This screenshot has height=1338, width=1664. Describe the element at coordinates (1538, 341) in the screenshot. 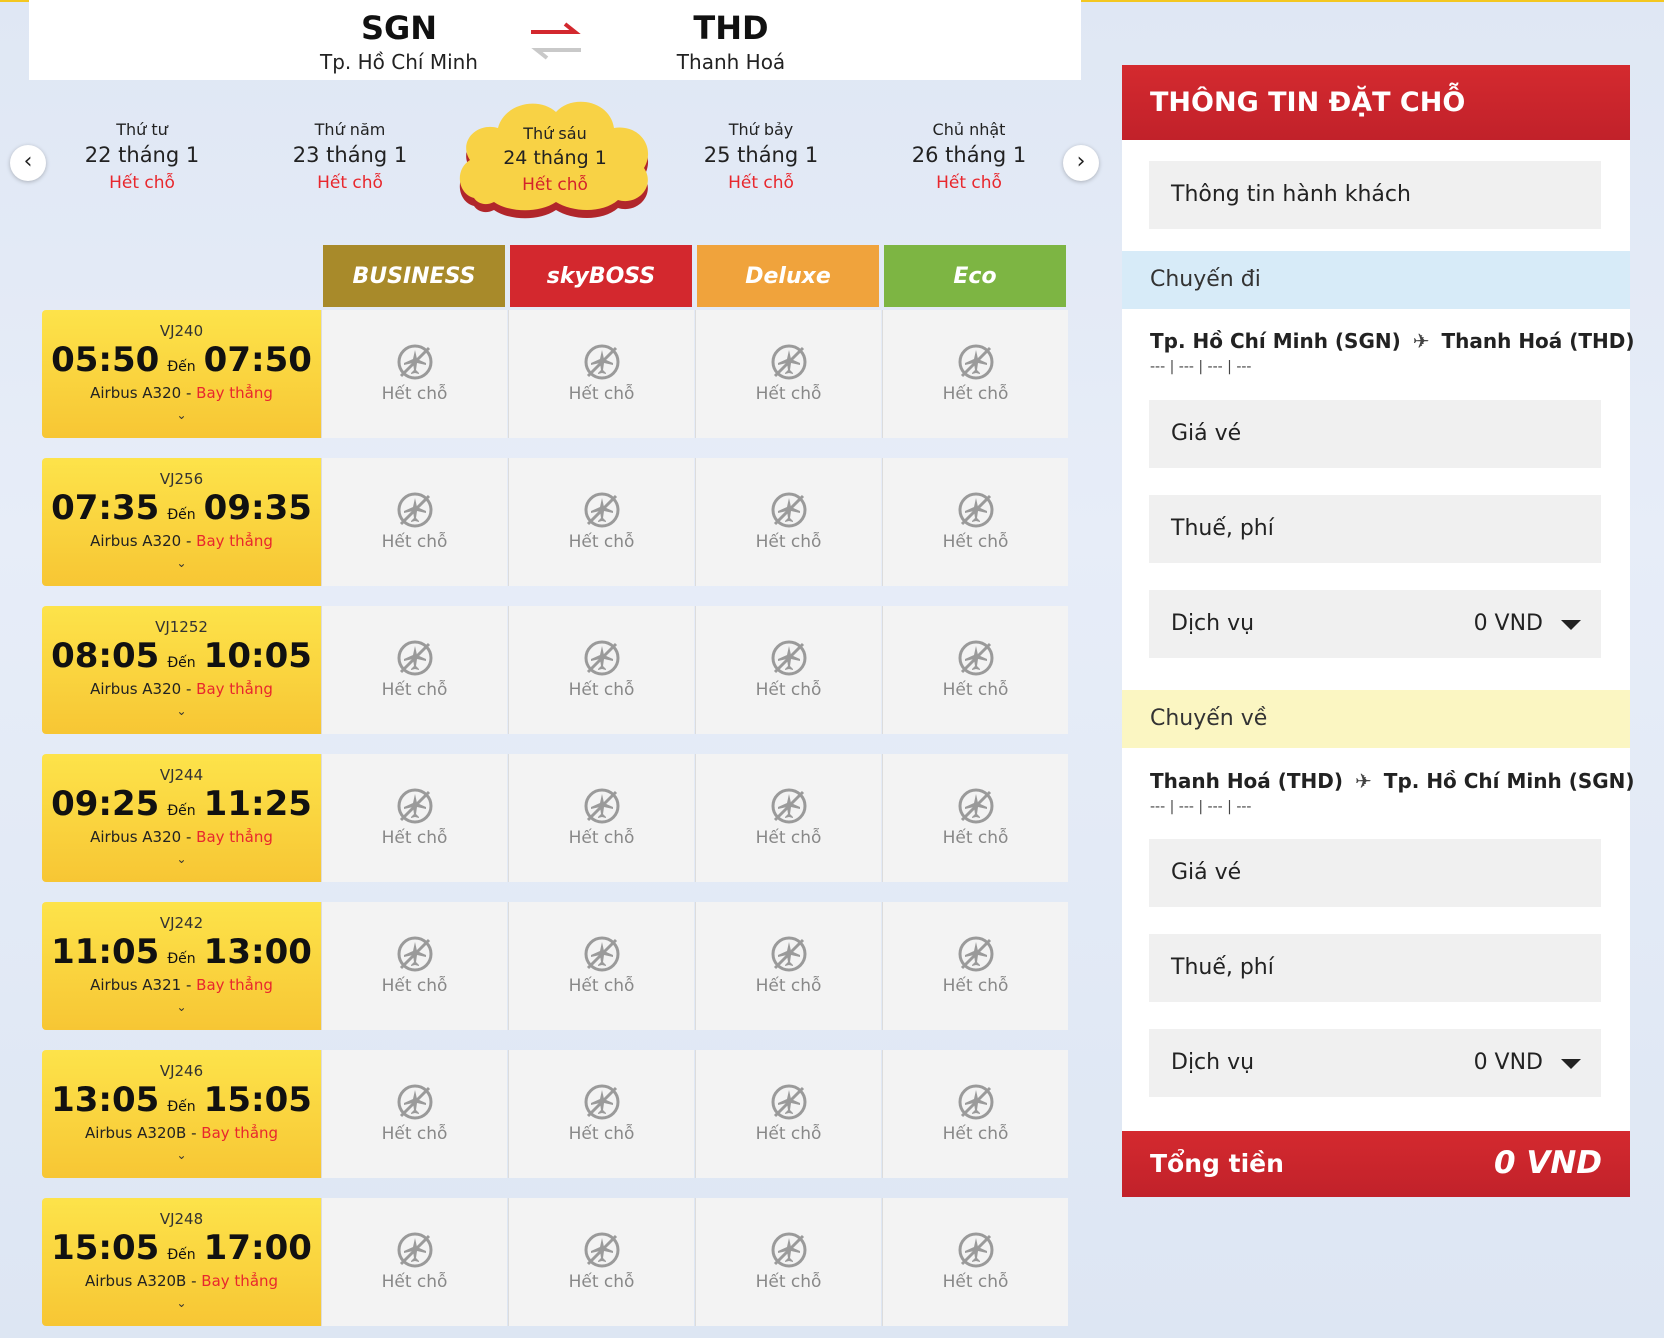

I see `outbound-to: Thanh Hoá (THD)` at that location.